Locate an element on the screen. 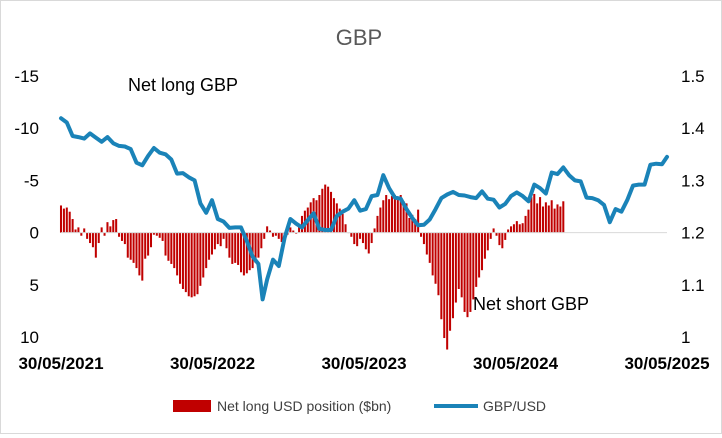 The height and width of the screenshot is (438, 722). legend-bar-swatch is located at coordinates (192, 406).